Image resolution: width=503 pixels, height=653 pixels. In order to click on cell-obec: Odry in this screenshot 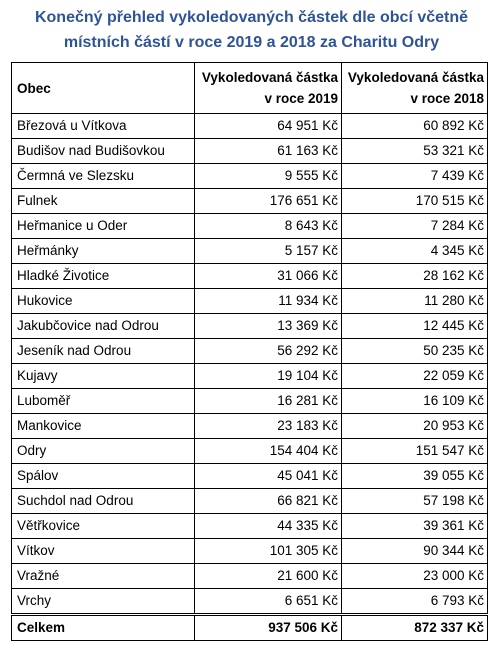, I will do `click(103, 451)`.